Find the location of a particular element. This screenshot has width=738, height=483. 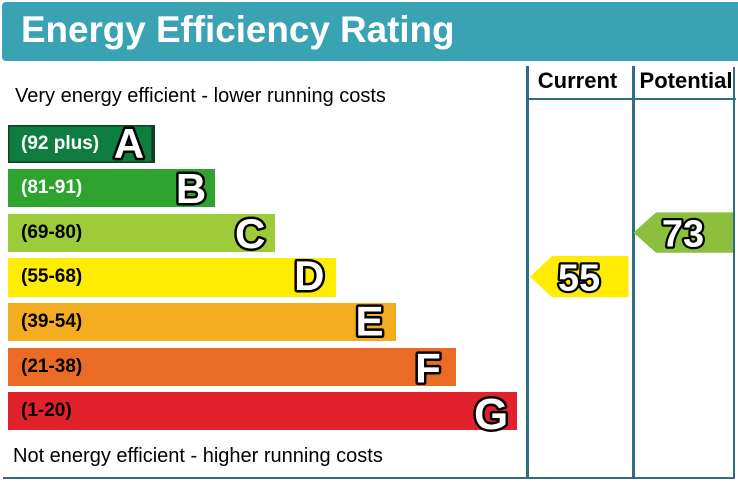

svg-text: B is located at coordinates (191, 188).